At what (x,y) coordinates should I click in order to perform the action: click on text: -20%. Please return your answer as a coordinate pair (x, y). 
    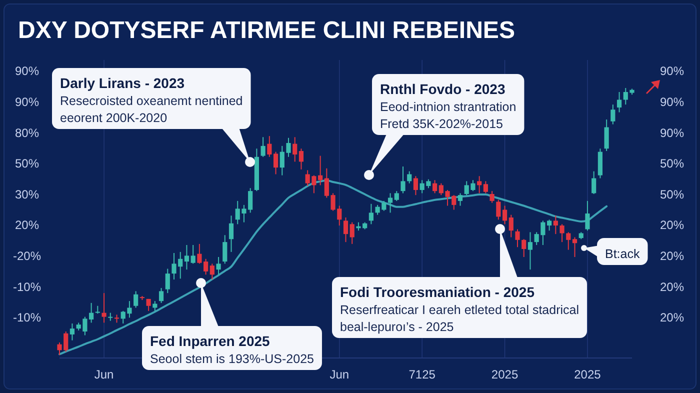
    Looking at the image, I should click on (27, 256).